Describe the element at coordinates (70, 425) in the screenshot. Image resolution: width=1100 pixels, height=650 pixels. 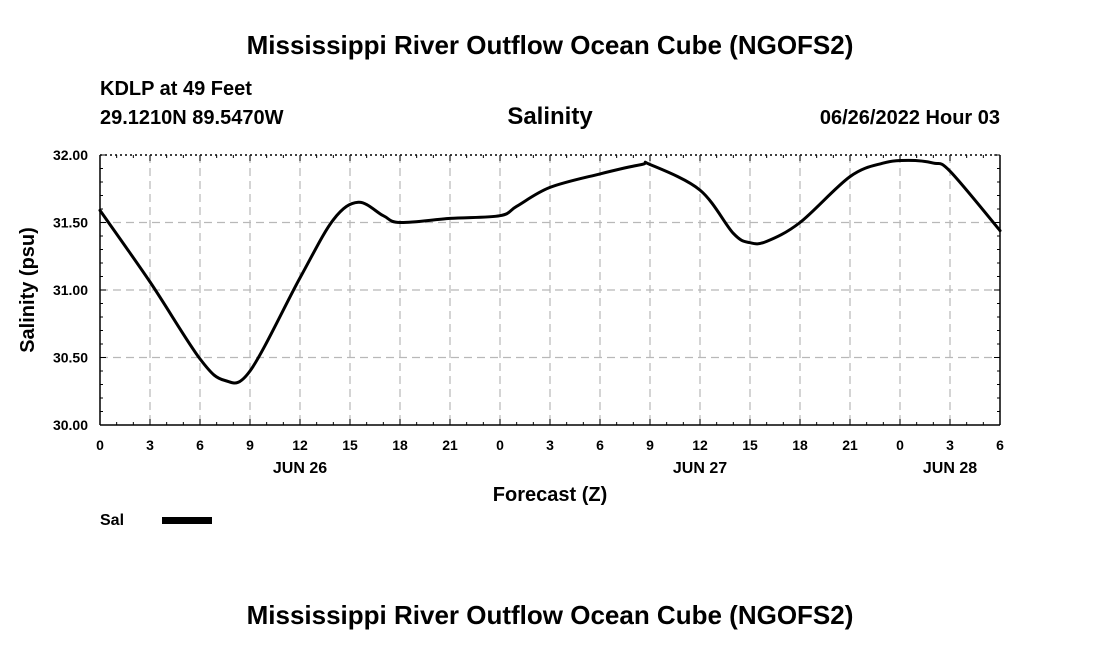
I see `y-tick-label: 30.00` at that location.